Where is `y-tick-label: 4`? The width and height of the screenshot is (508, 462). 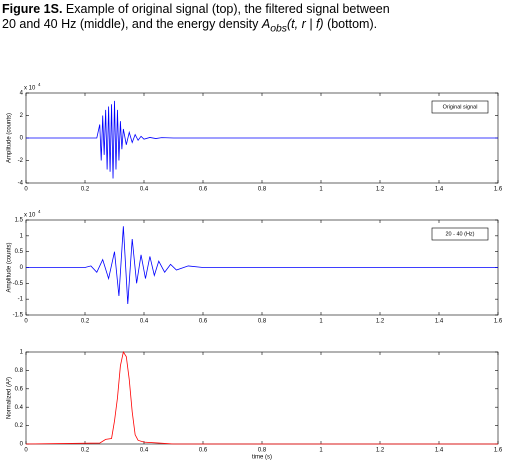 y-tick-label: 4 is located at coordinates (22, 94).